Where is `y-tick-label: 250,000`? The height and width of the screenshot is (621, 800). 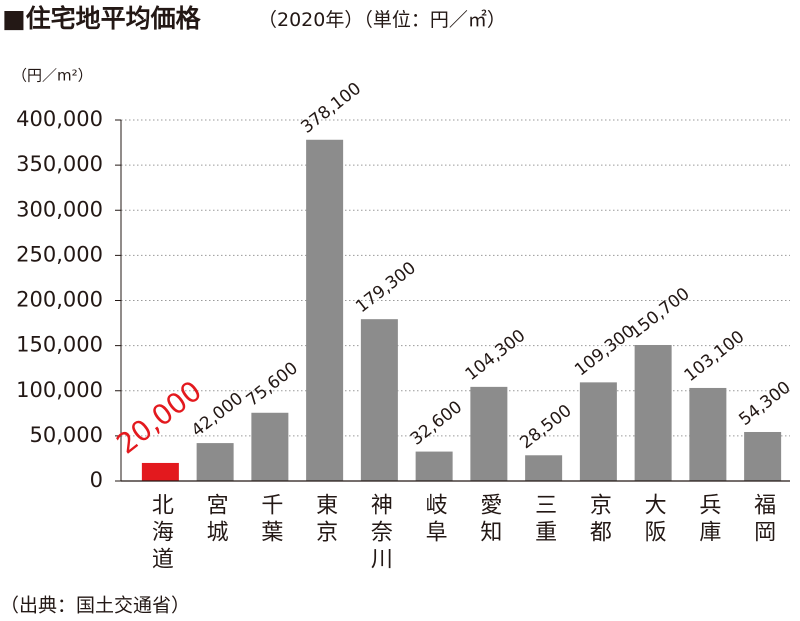 y-tick-label: 250,000 is located at coordinates (59, 254).